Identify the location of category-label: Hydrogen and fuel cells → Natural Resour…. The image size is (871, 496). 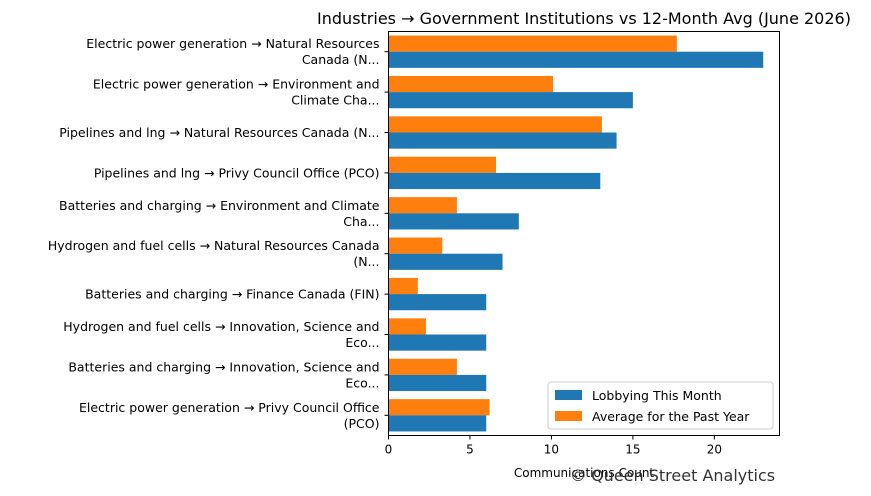
(214, 253).